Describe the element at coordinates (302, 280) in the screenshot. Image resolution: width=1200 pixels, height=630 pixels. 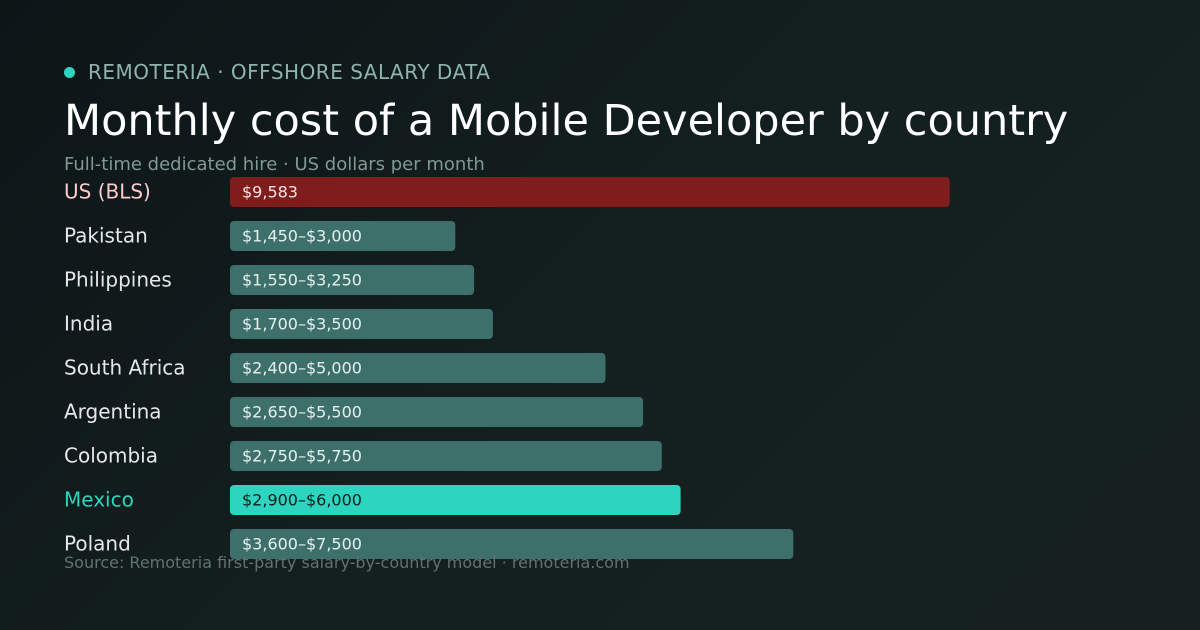
I see `value-label-philippines: $1,550–$3,250` at that location.